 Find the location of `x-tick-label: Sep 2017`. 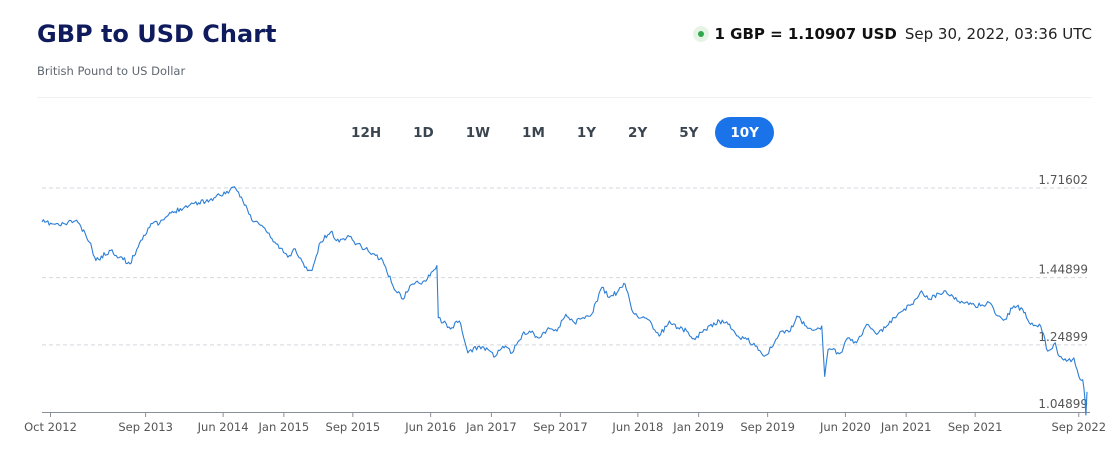

x-tick-label: Sep 2017 is located at coordinates (560, 427).